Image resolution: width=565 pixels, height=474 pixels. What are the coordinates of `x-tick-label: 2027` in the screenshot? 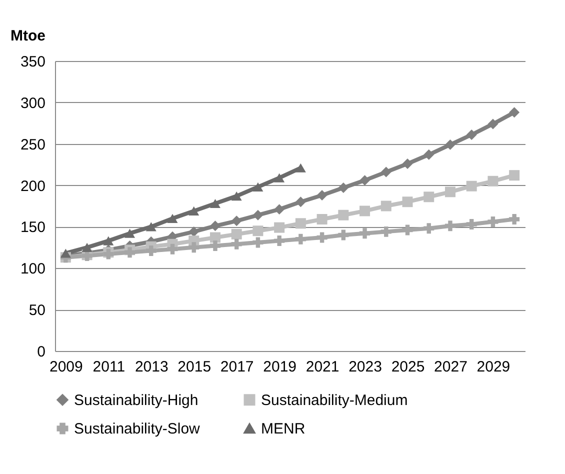 It's located at (451, 367).